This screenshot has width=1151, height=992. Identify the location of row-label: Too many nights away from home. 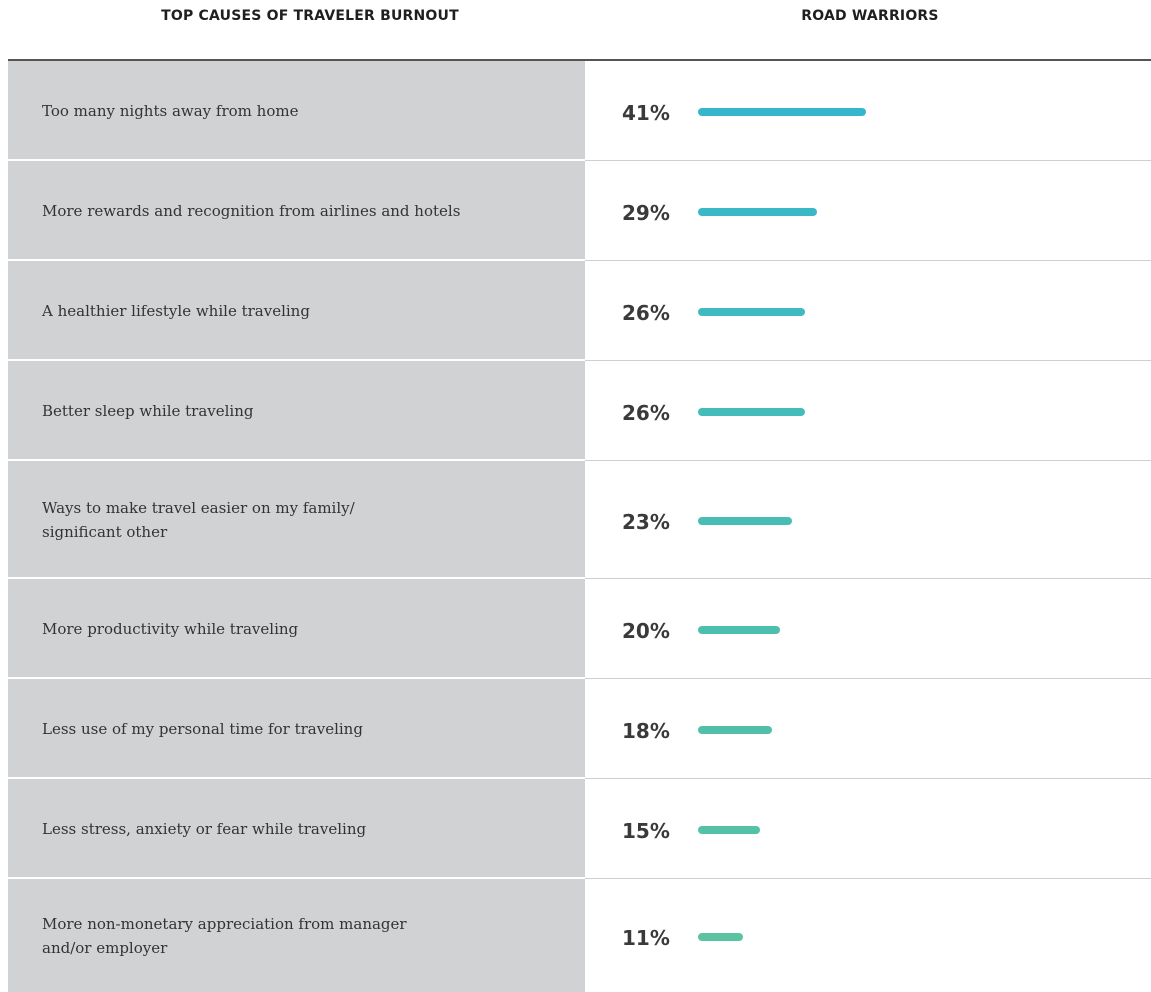
(170, 111).